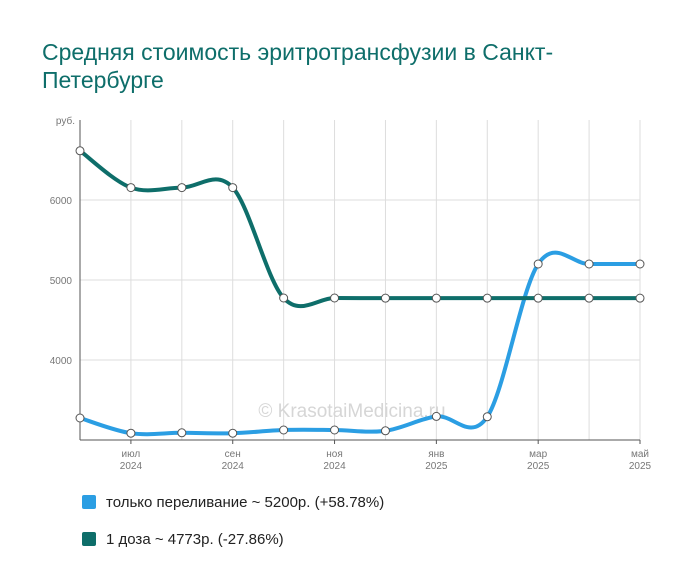 This screenshot has height=583, width=700. What do you see at coordinates (61, 361) in the screenshot?
I see `y-tick-label: 4000` at bounding box center [61, 361].